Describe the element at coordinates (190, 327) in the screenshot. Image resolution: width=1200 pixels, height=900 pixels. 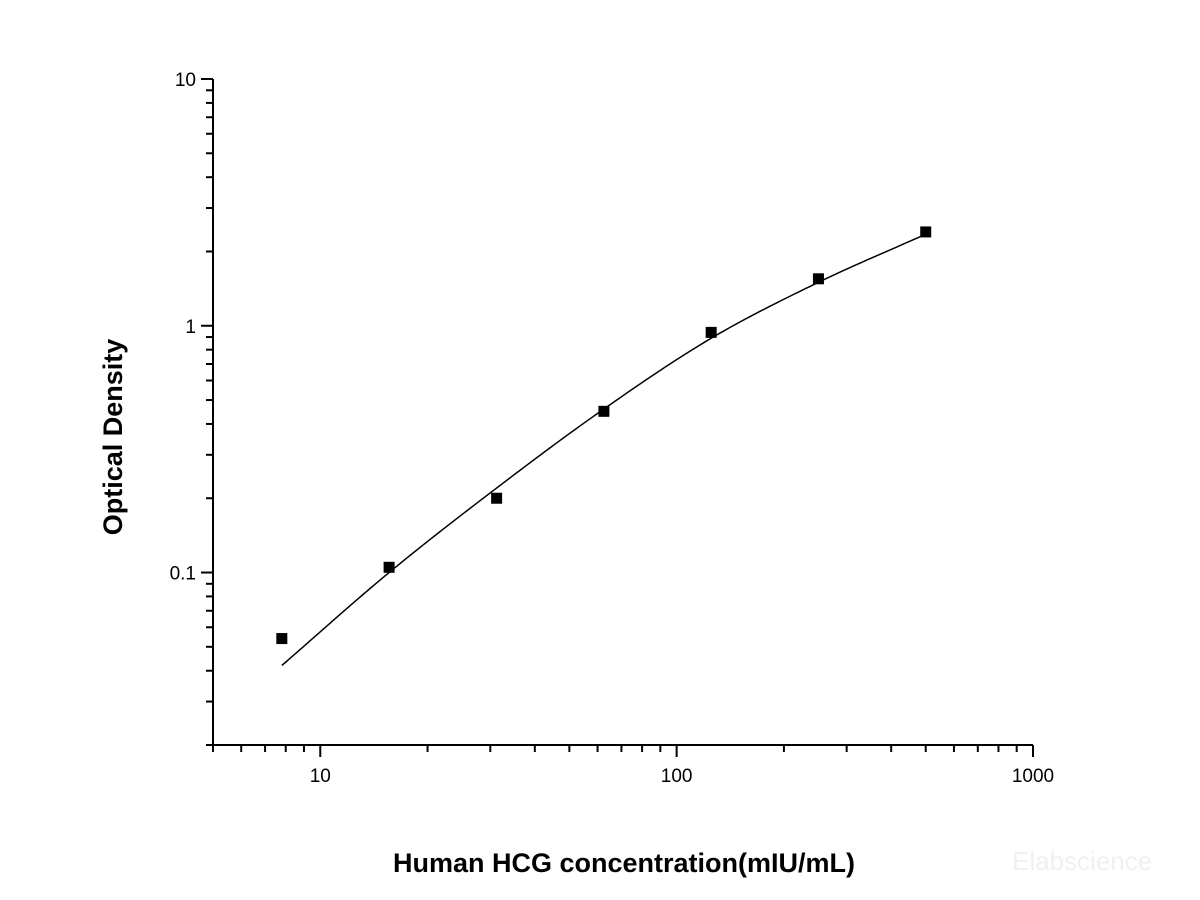
I see `y-tick-label: 1` at that location.